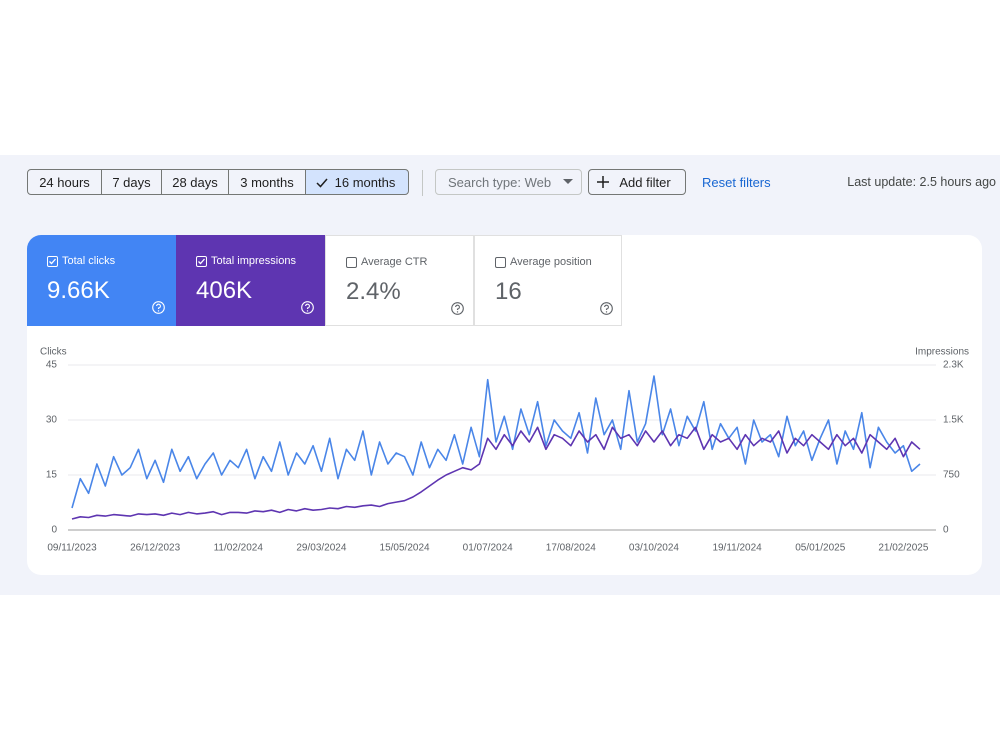  Describe the element at coordinates (488, 548) in the screenshot. I see `x-tick-label: 01/07/2024` at that location.